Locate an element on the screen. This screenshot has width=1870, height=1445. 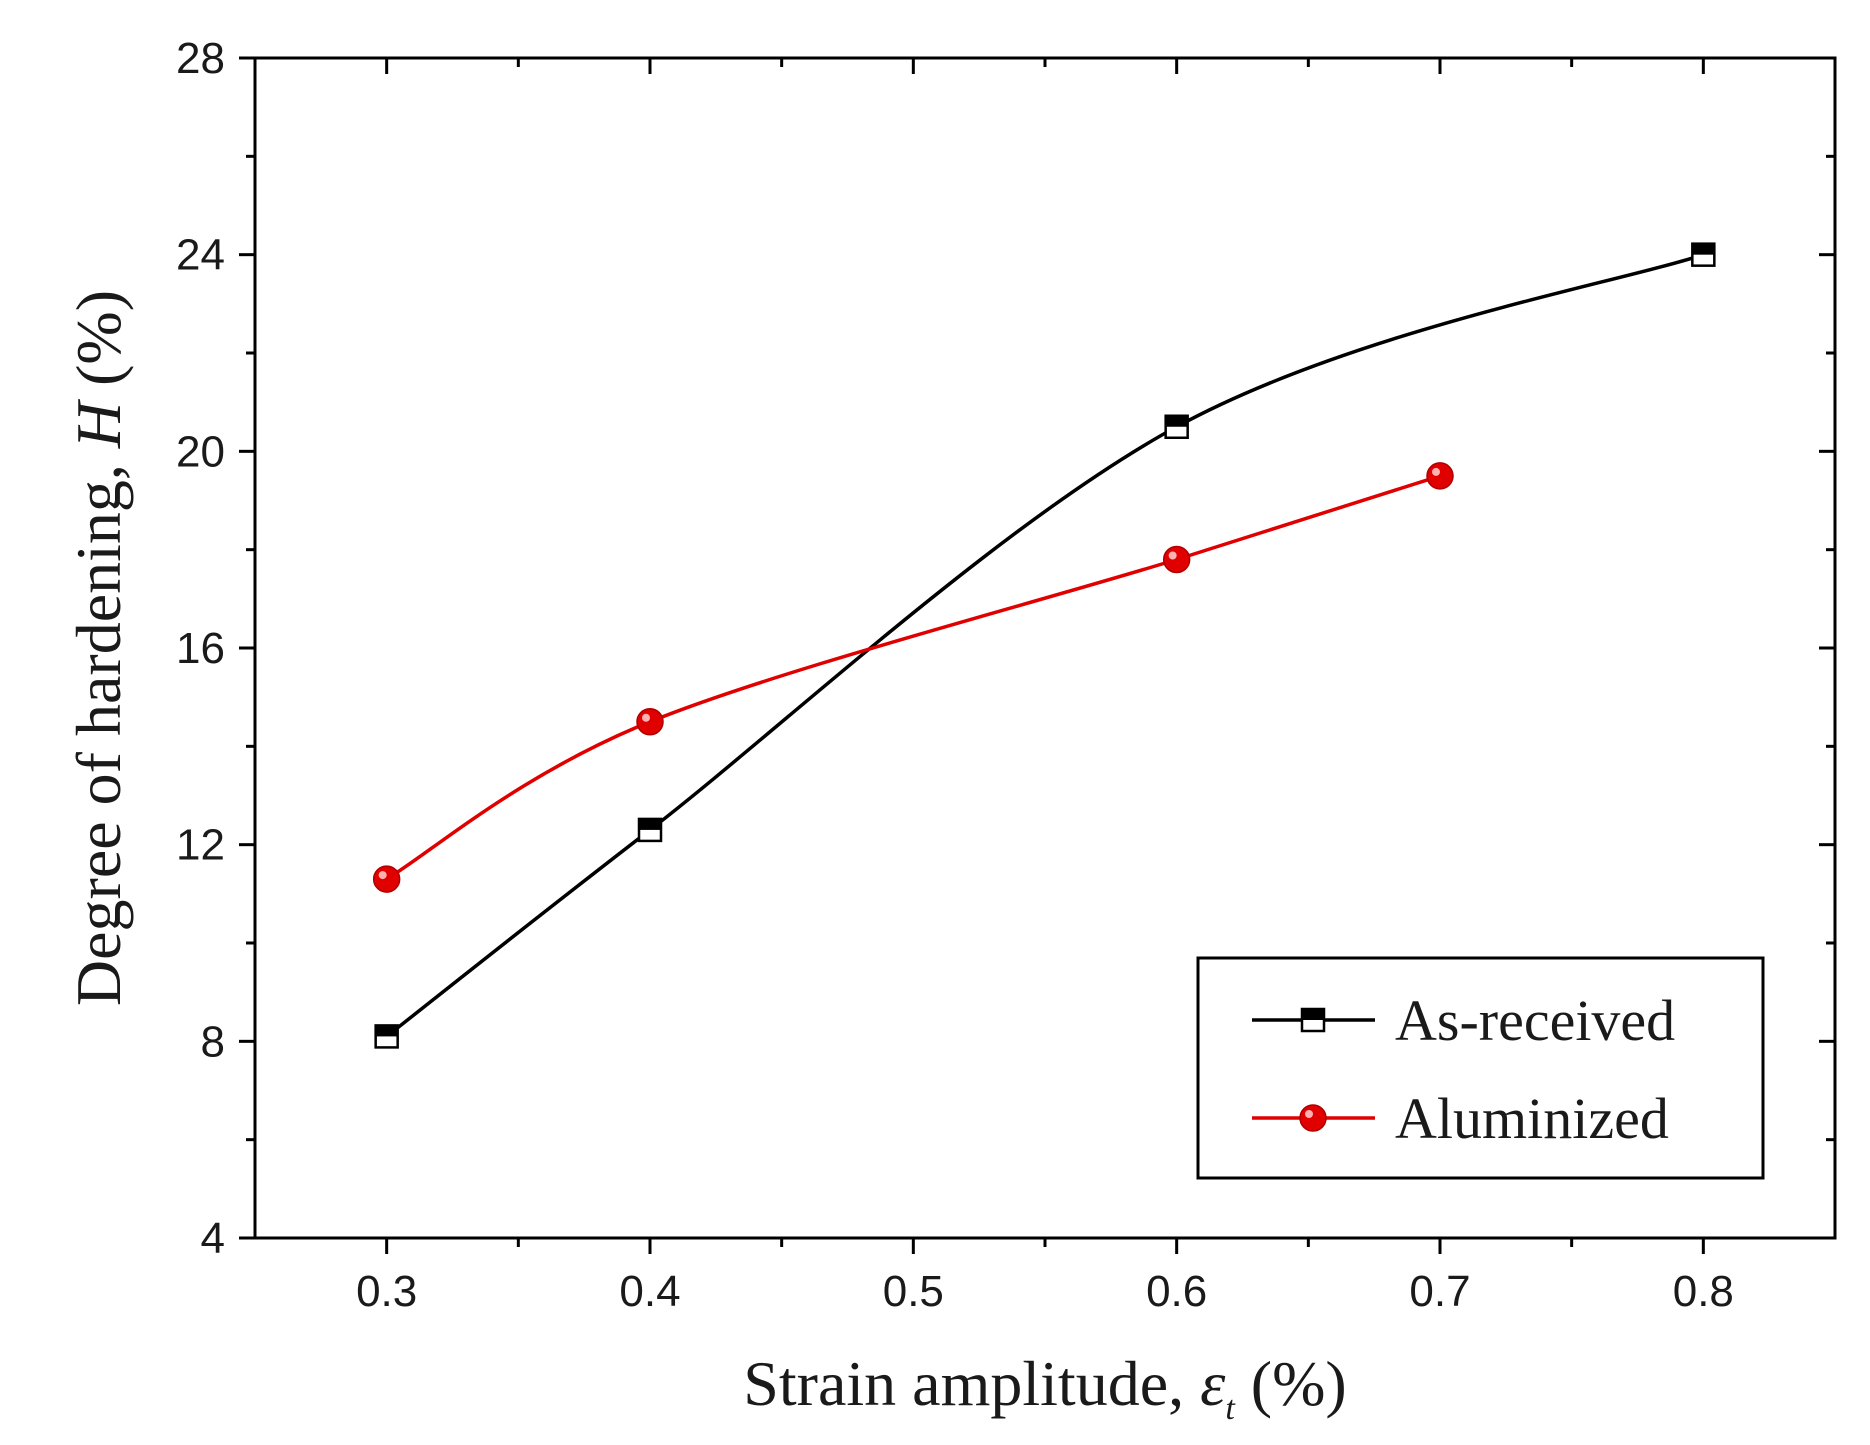
x-axis-title-symbol: ε is located at coordinates (1213, 1383).